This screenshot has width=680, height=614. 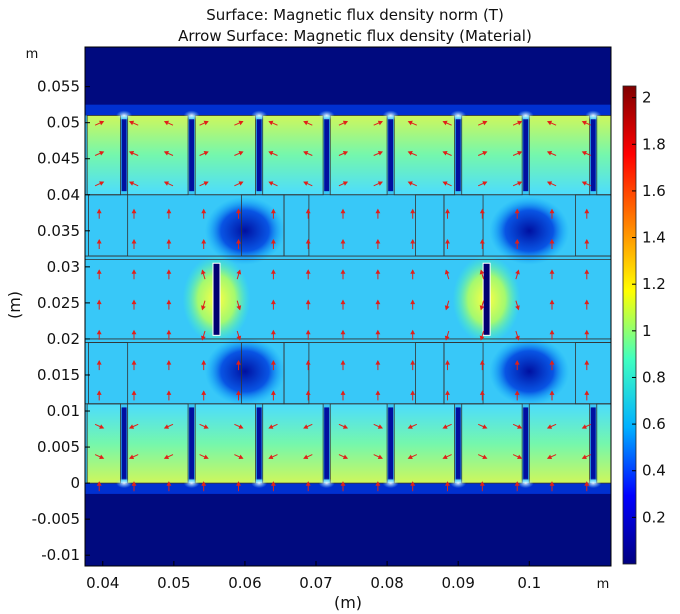 What do you see at coordinates (63, 411) in the screenshot?
I see `y-tick-label: 0.01` at bounding box center [63, 411].